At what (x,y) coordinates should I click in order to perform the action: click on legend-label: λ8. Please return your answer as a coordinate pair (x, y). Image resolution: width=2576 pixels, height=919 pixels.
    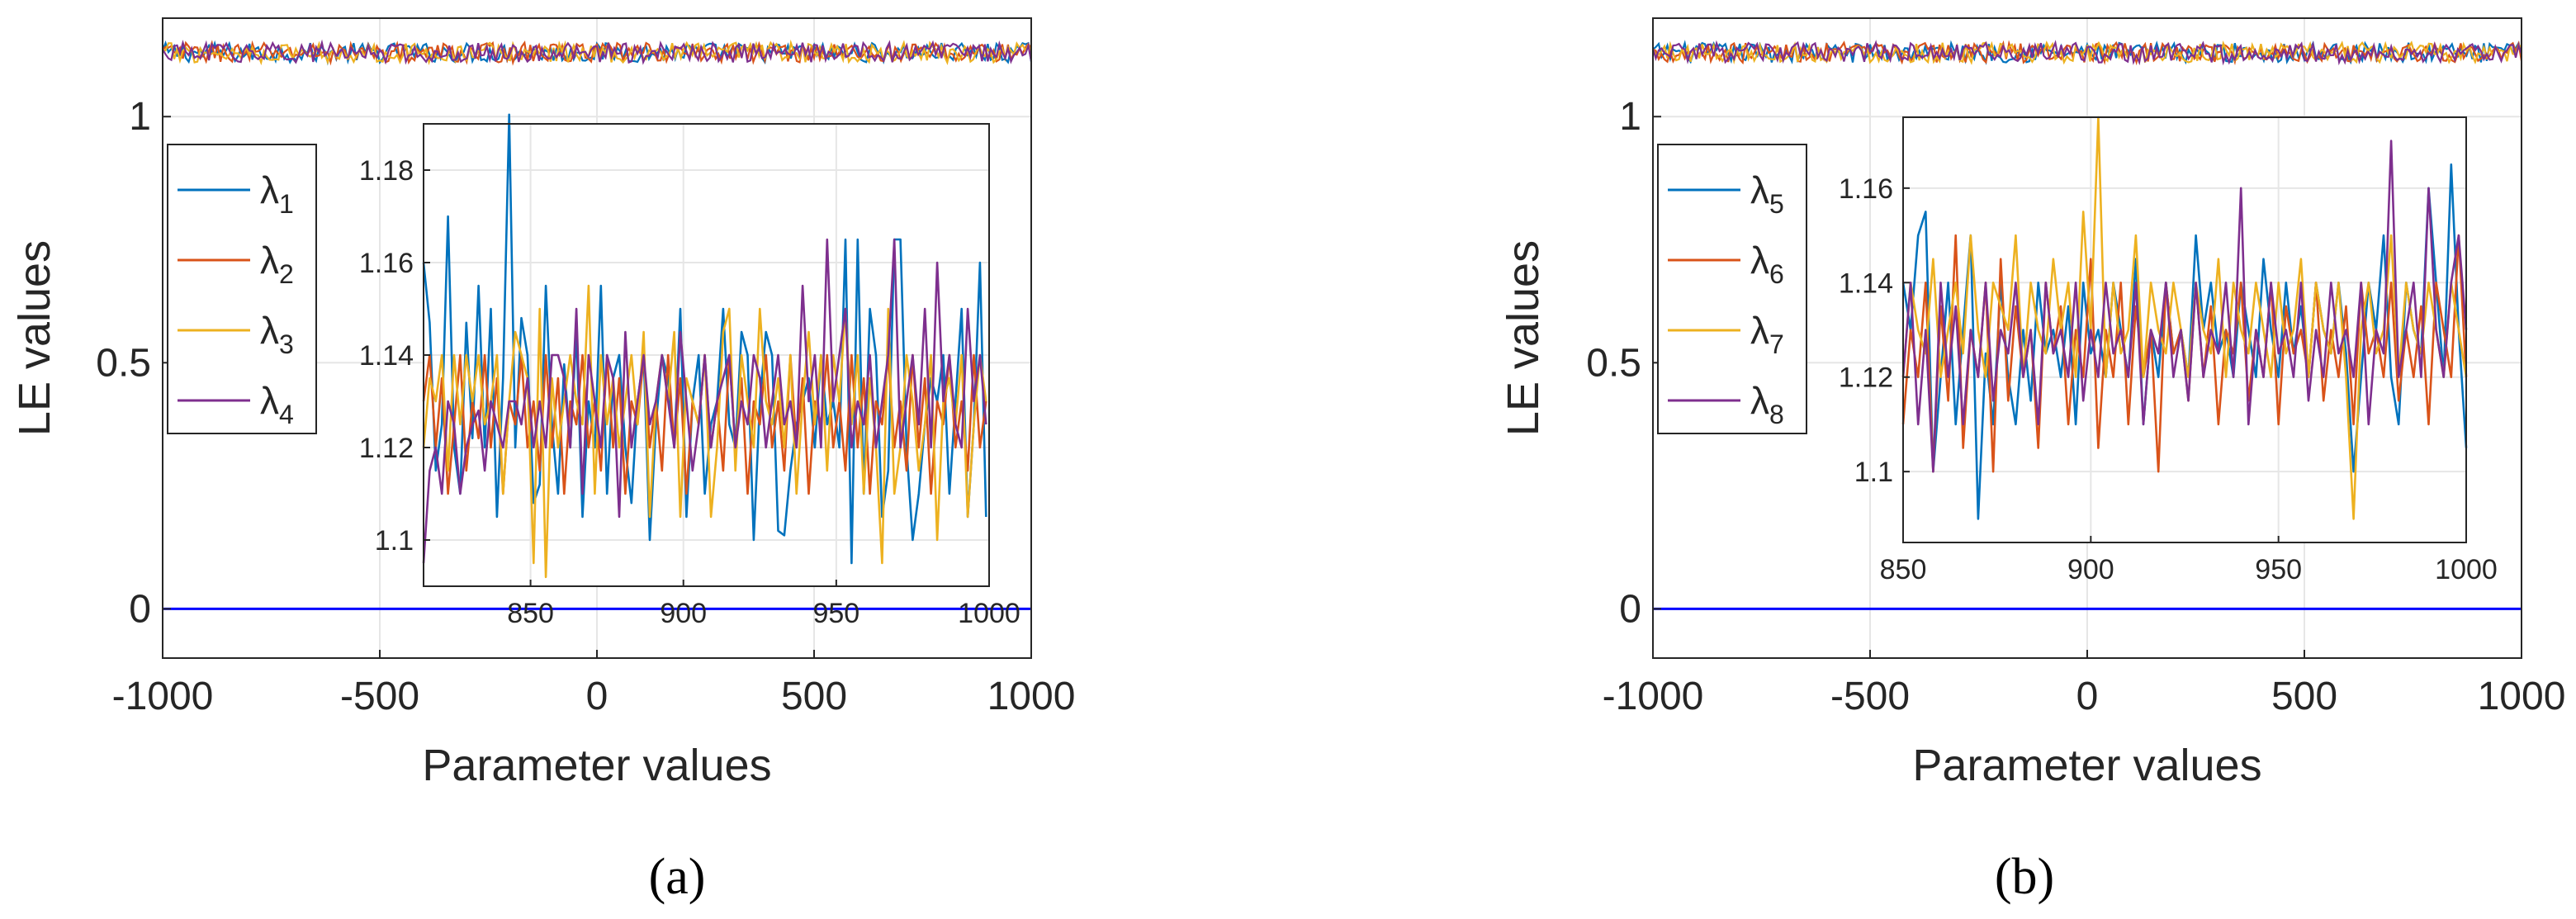
    Looking at the image, I should click on (1767, 404).